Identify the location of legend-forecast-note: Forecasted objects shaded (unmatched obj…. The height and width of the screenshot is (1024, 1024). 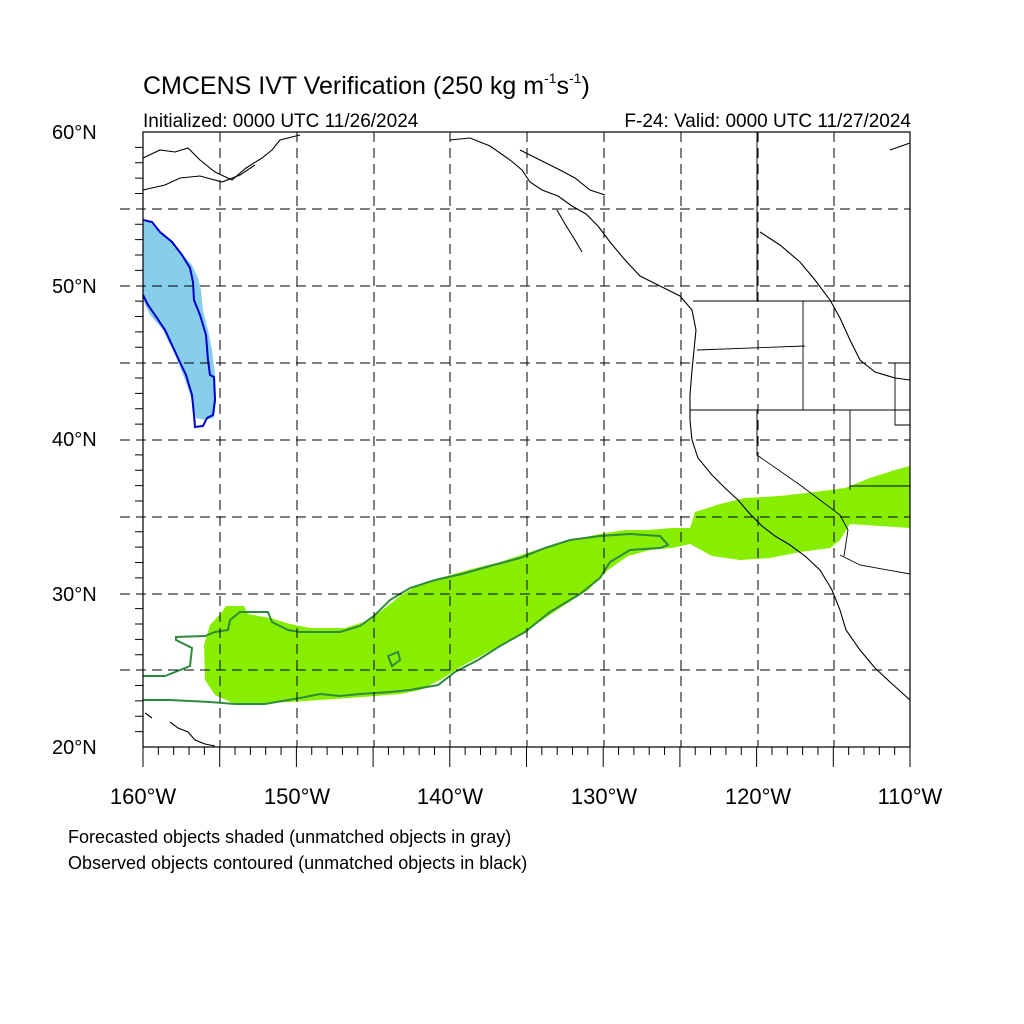
(290, 837).